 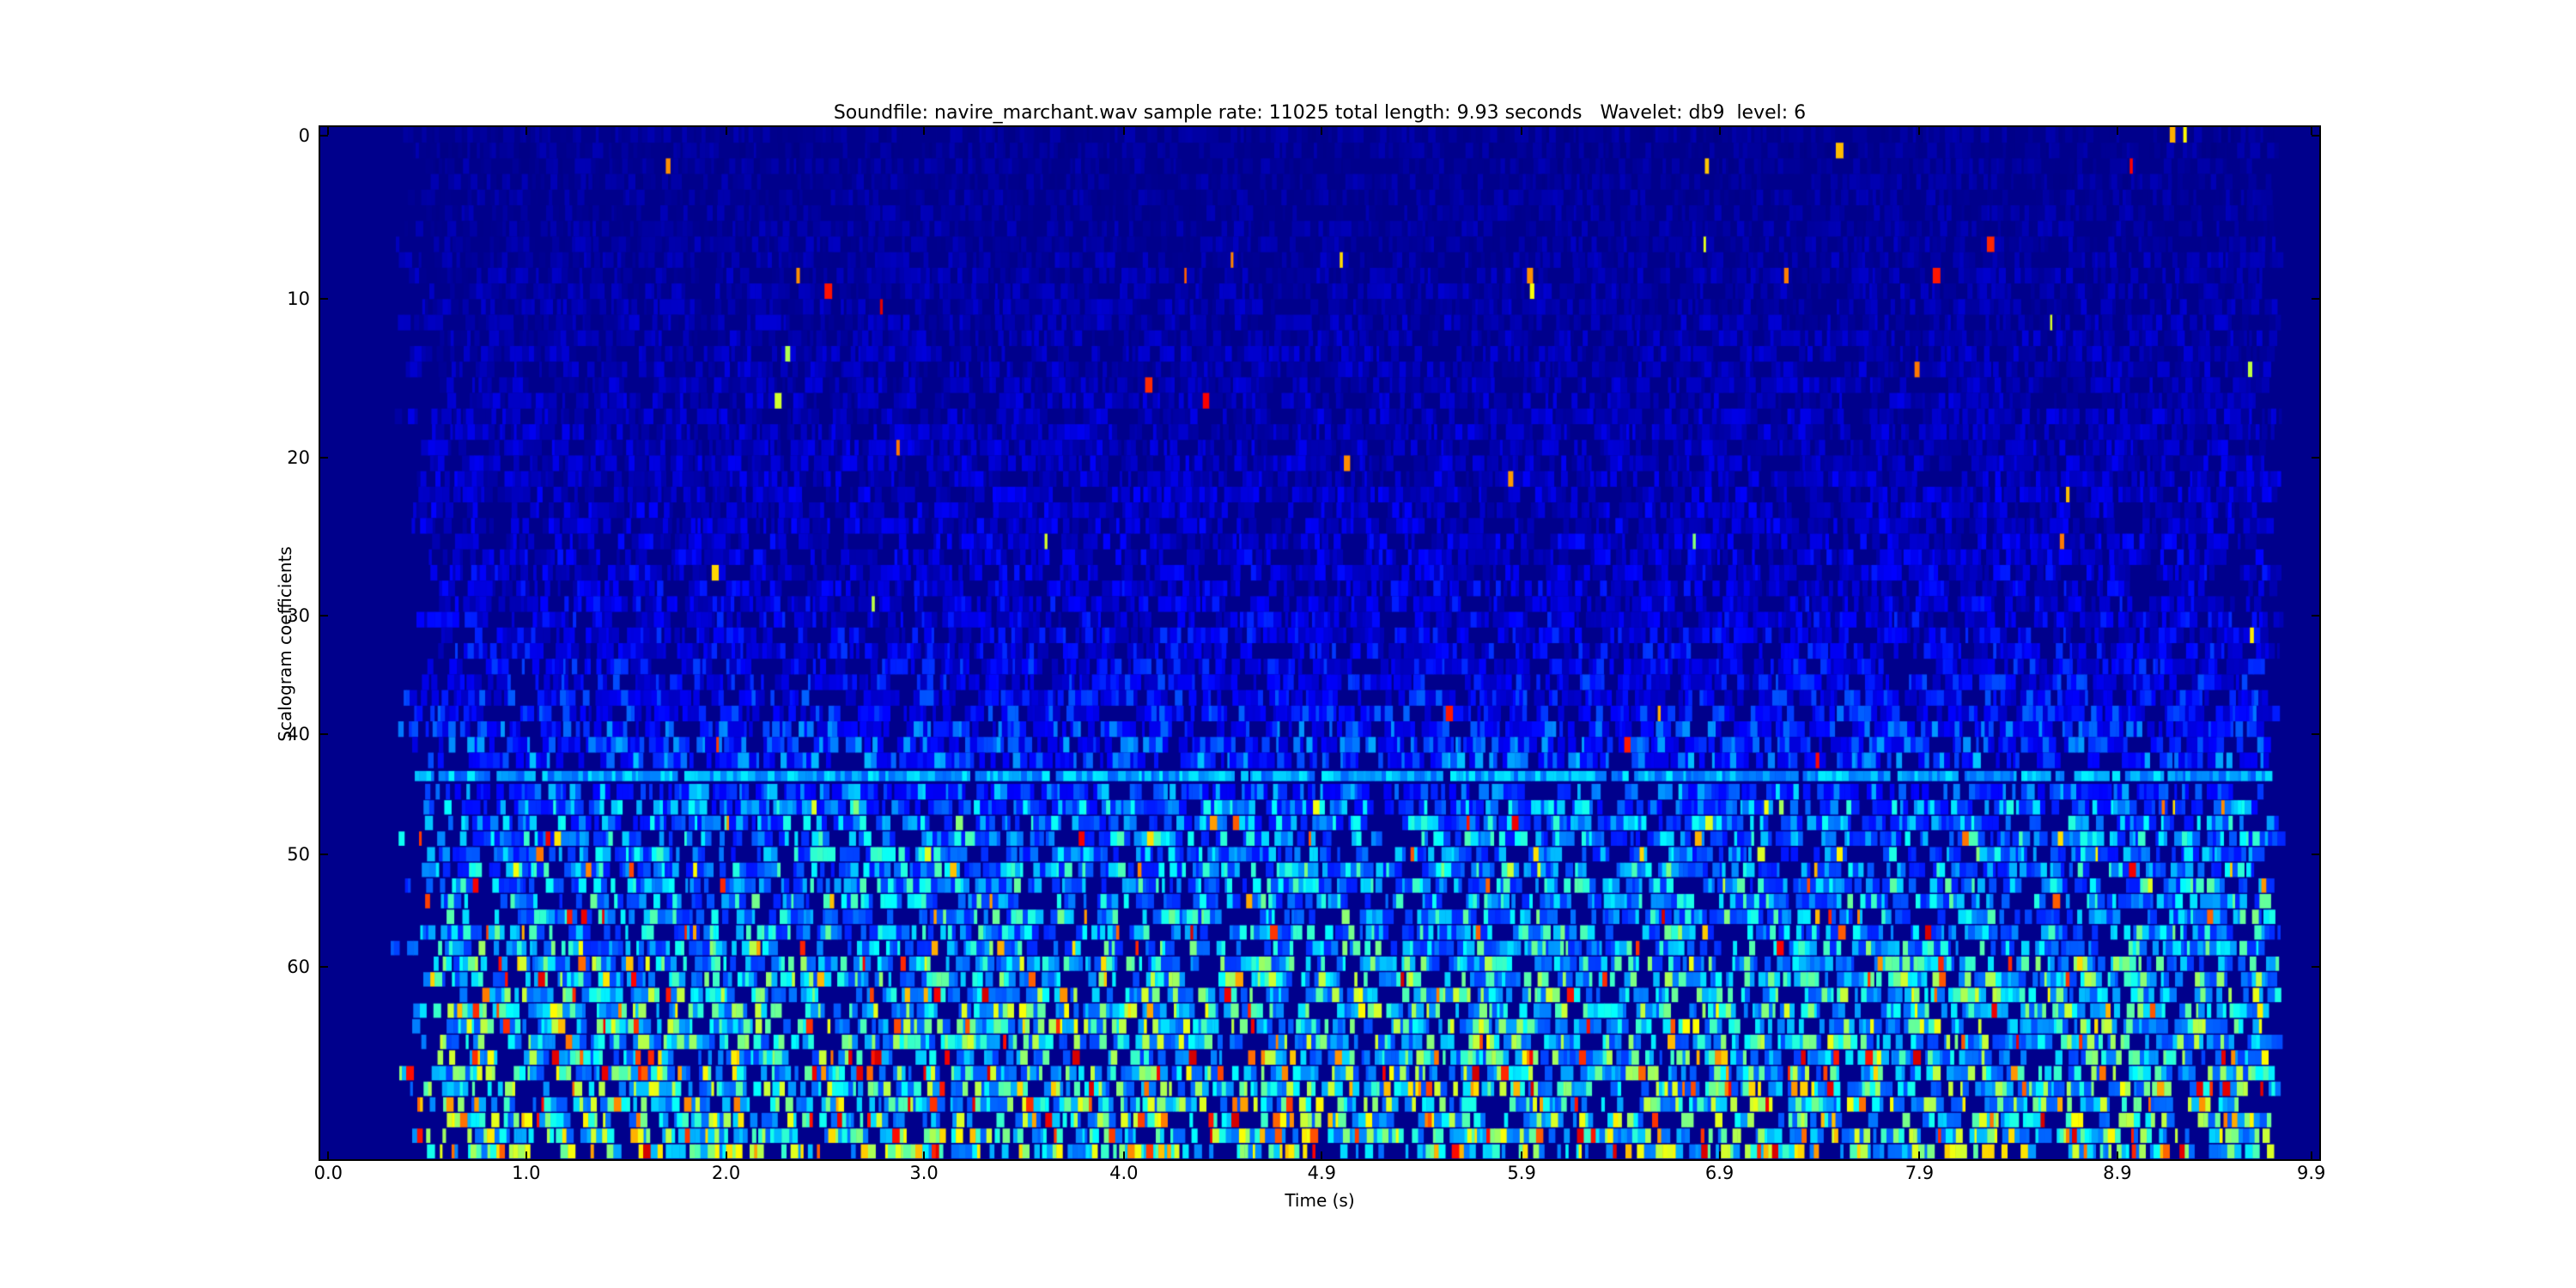 What do you see at coordinates (526, 1173) in the screenshot?
I see `x-tick-label: 1.0` at bounding box center [526, 1173].